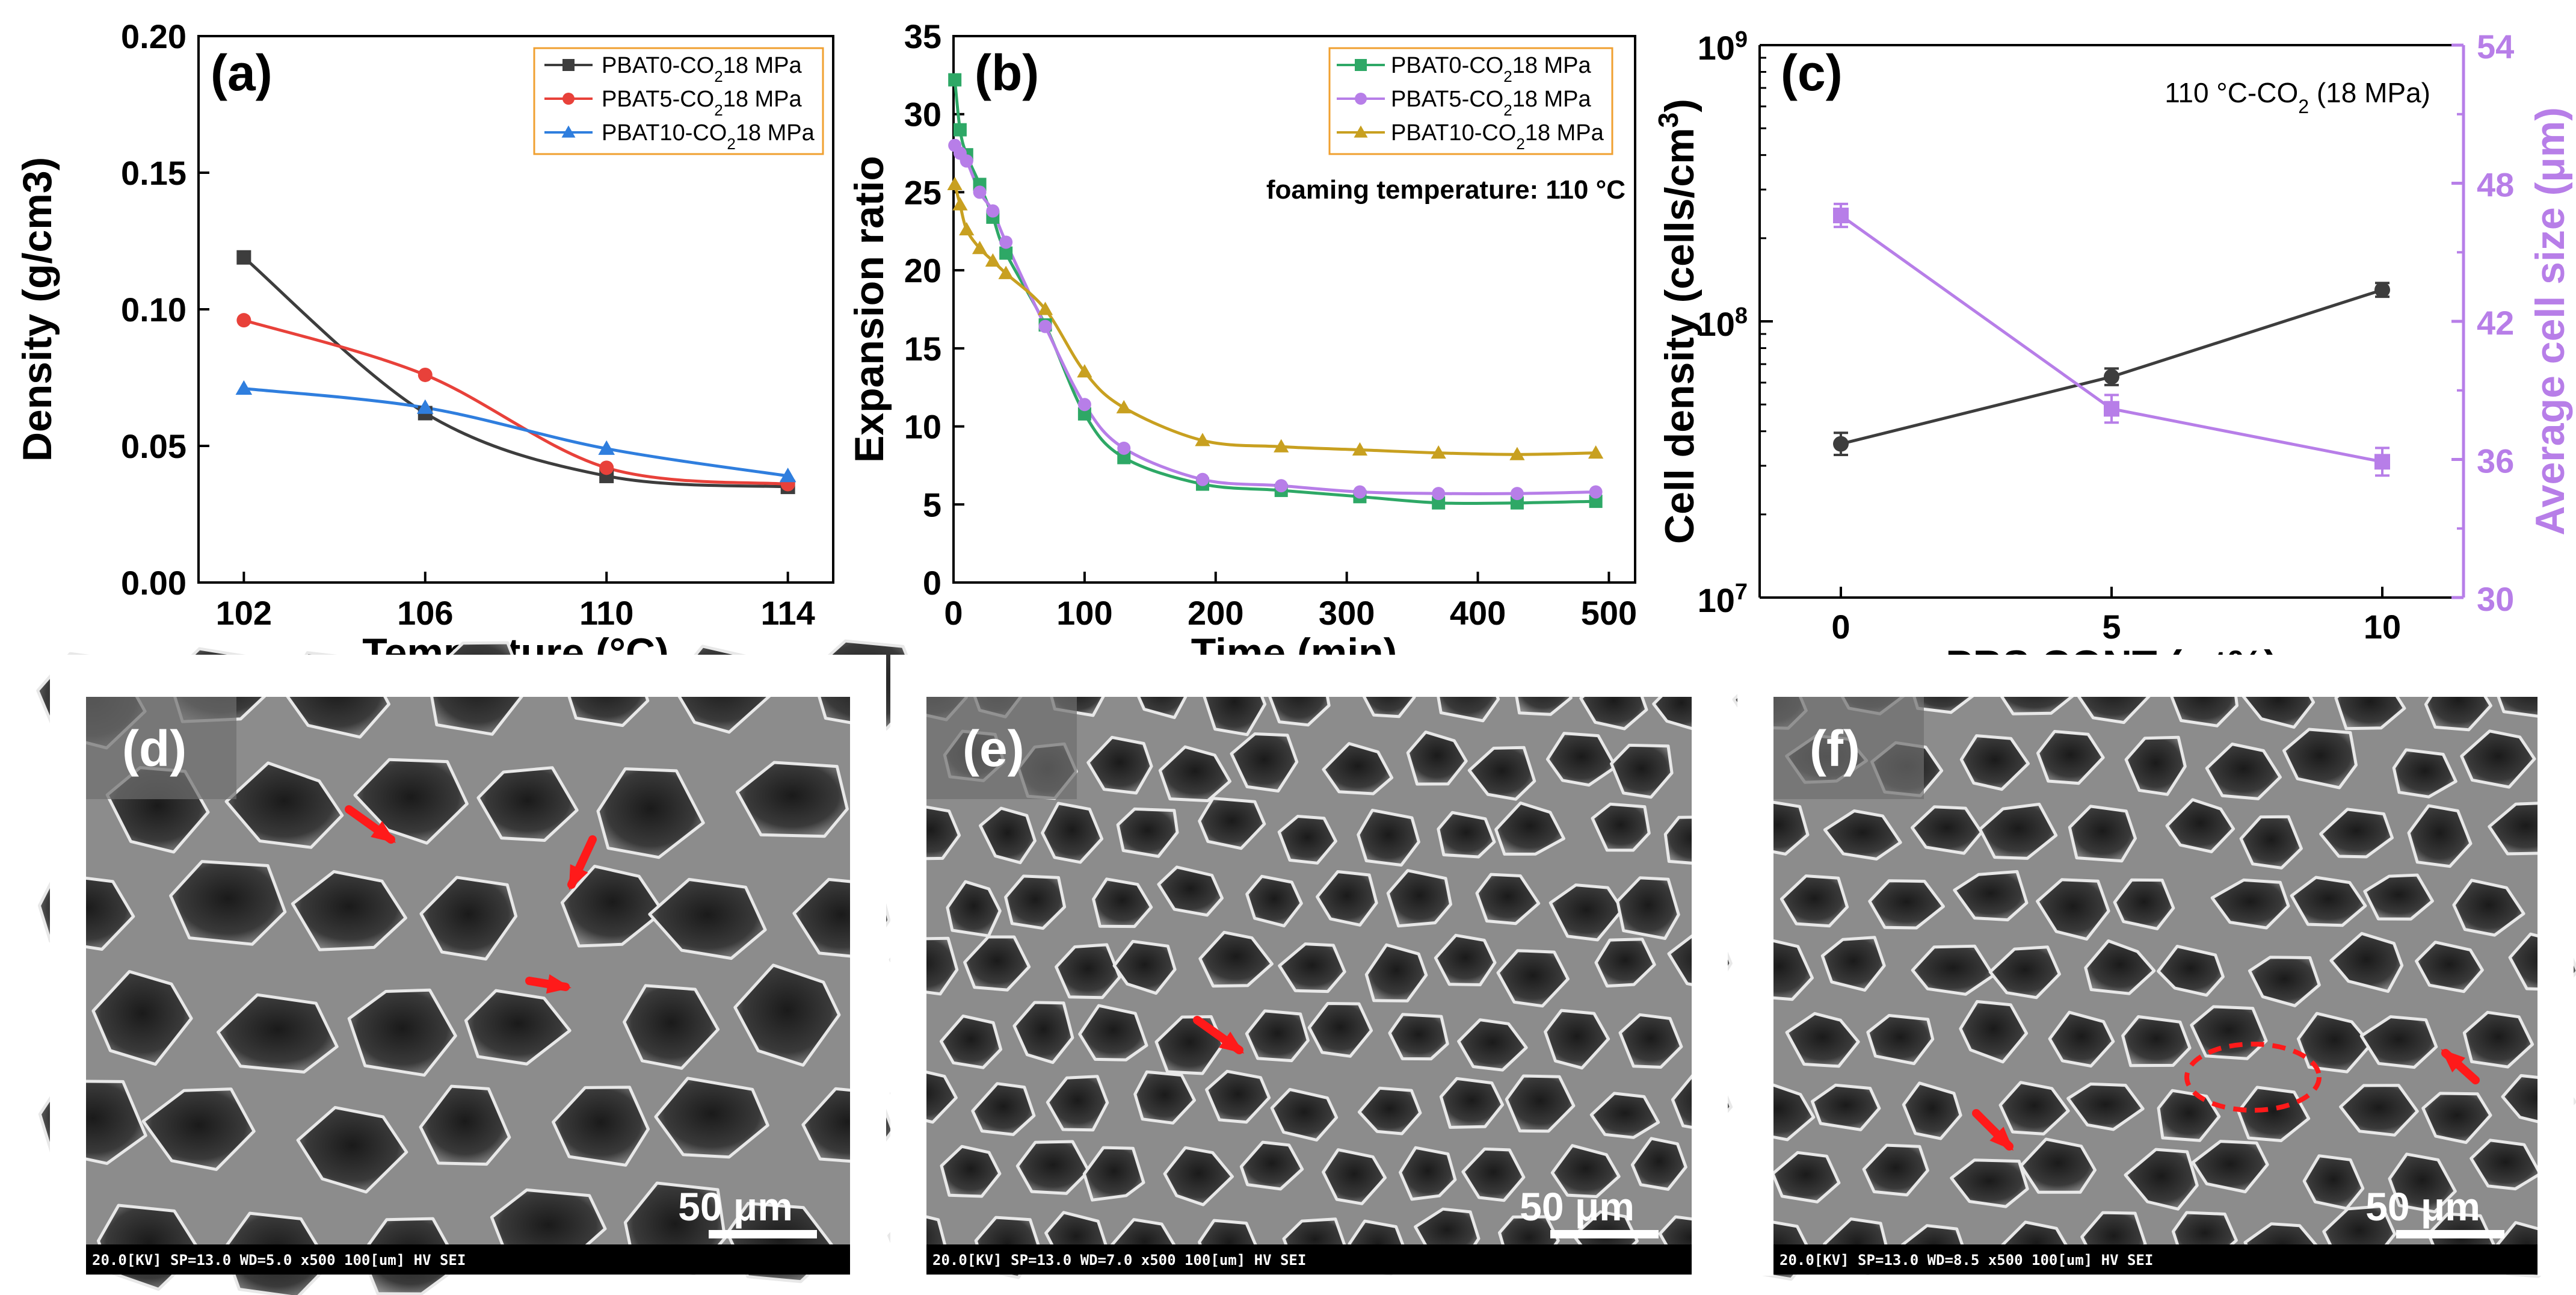 This screenshot has height=1295, width=2576. Describe the element at coordinates (515, 402) in the screenshot. I see `panel-a-series-line` at that location.